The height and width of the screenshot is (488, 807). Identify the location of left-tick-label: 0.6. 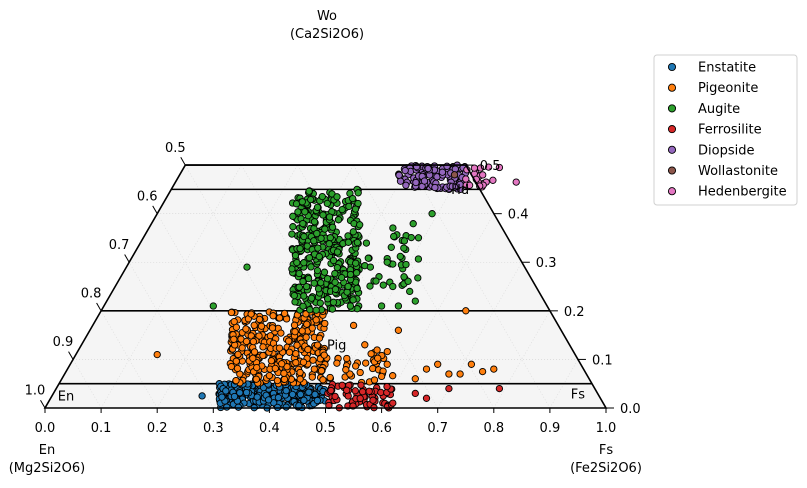
(147, 196).